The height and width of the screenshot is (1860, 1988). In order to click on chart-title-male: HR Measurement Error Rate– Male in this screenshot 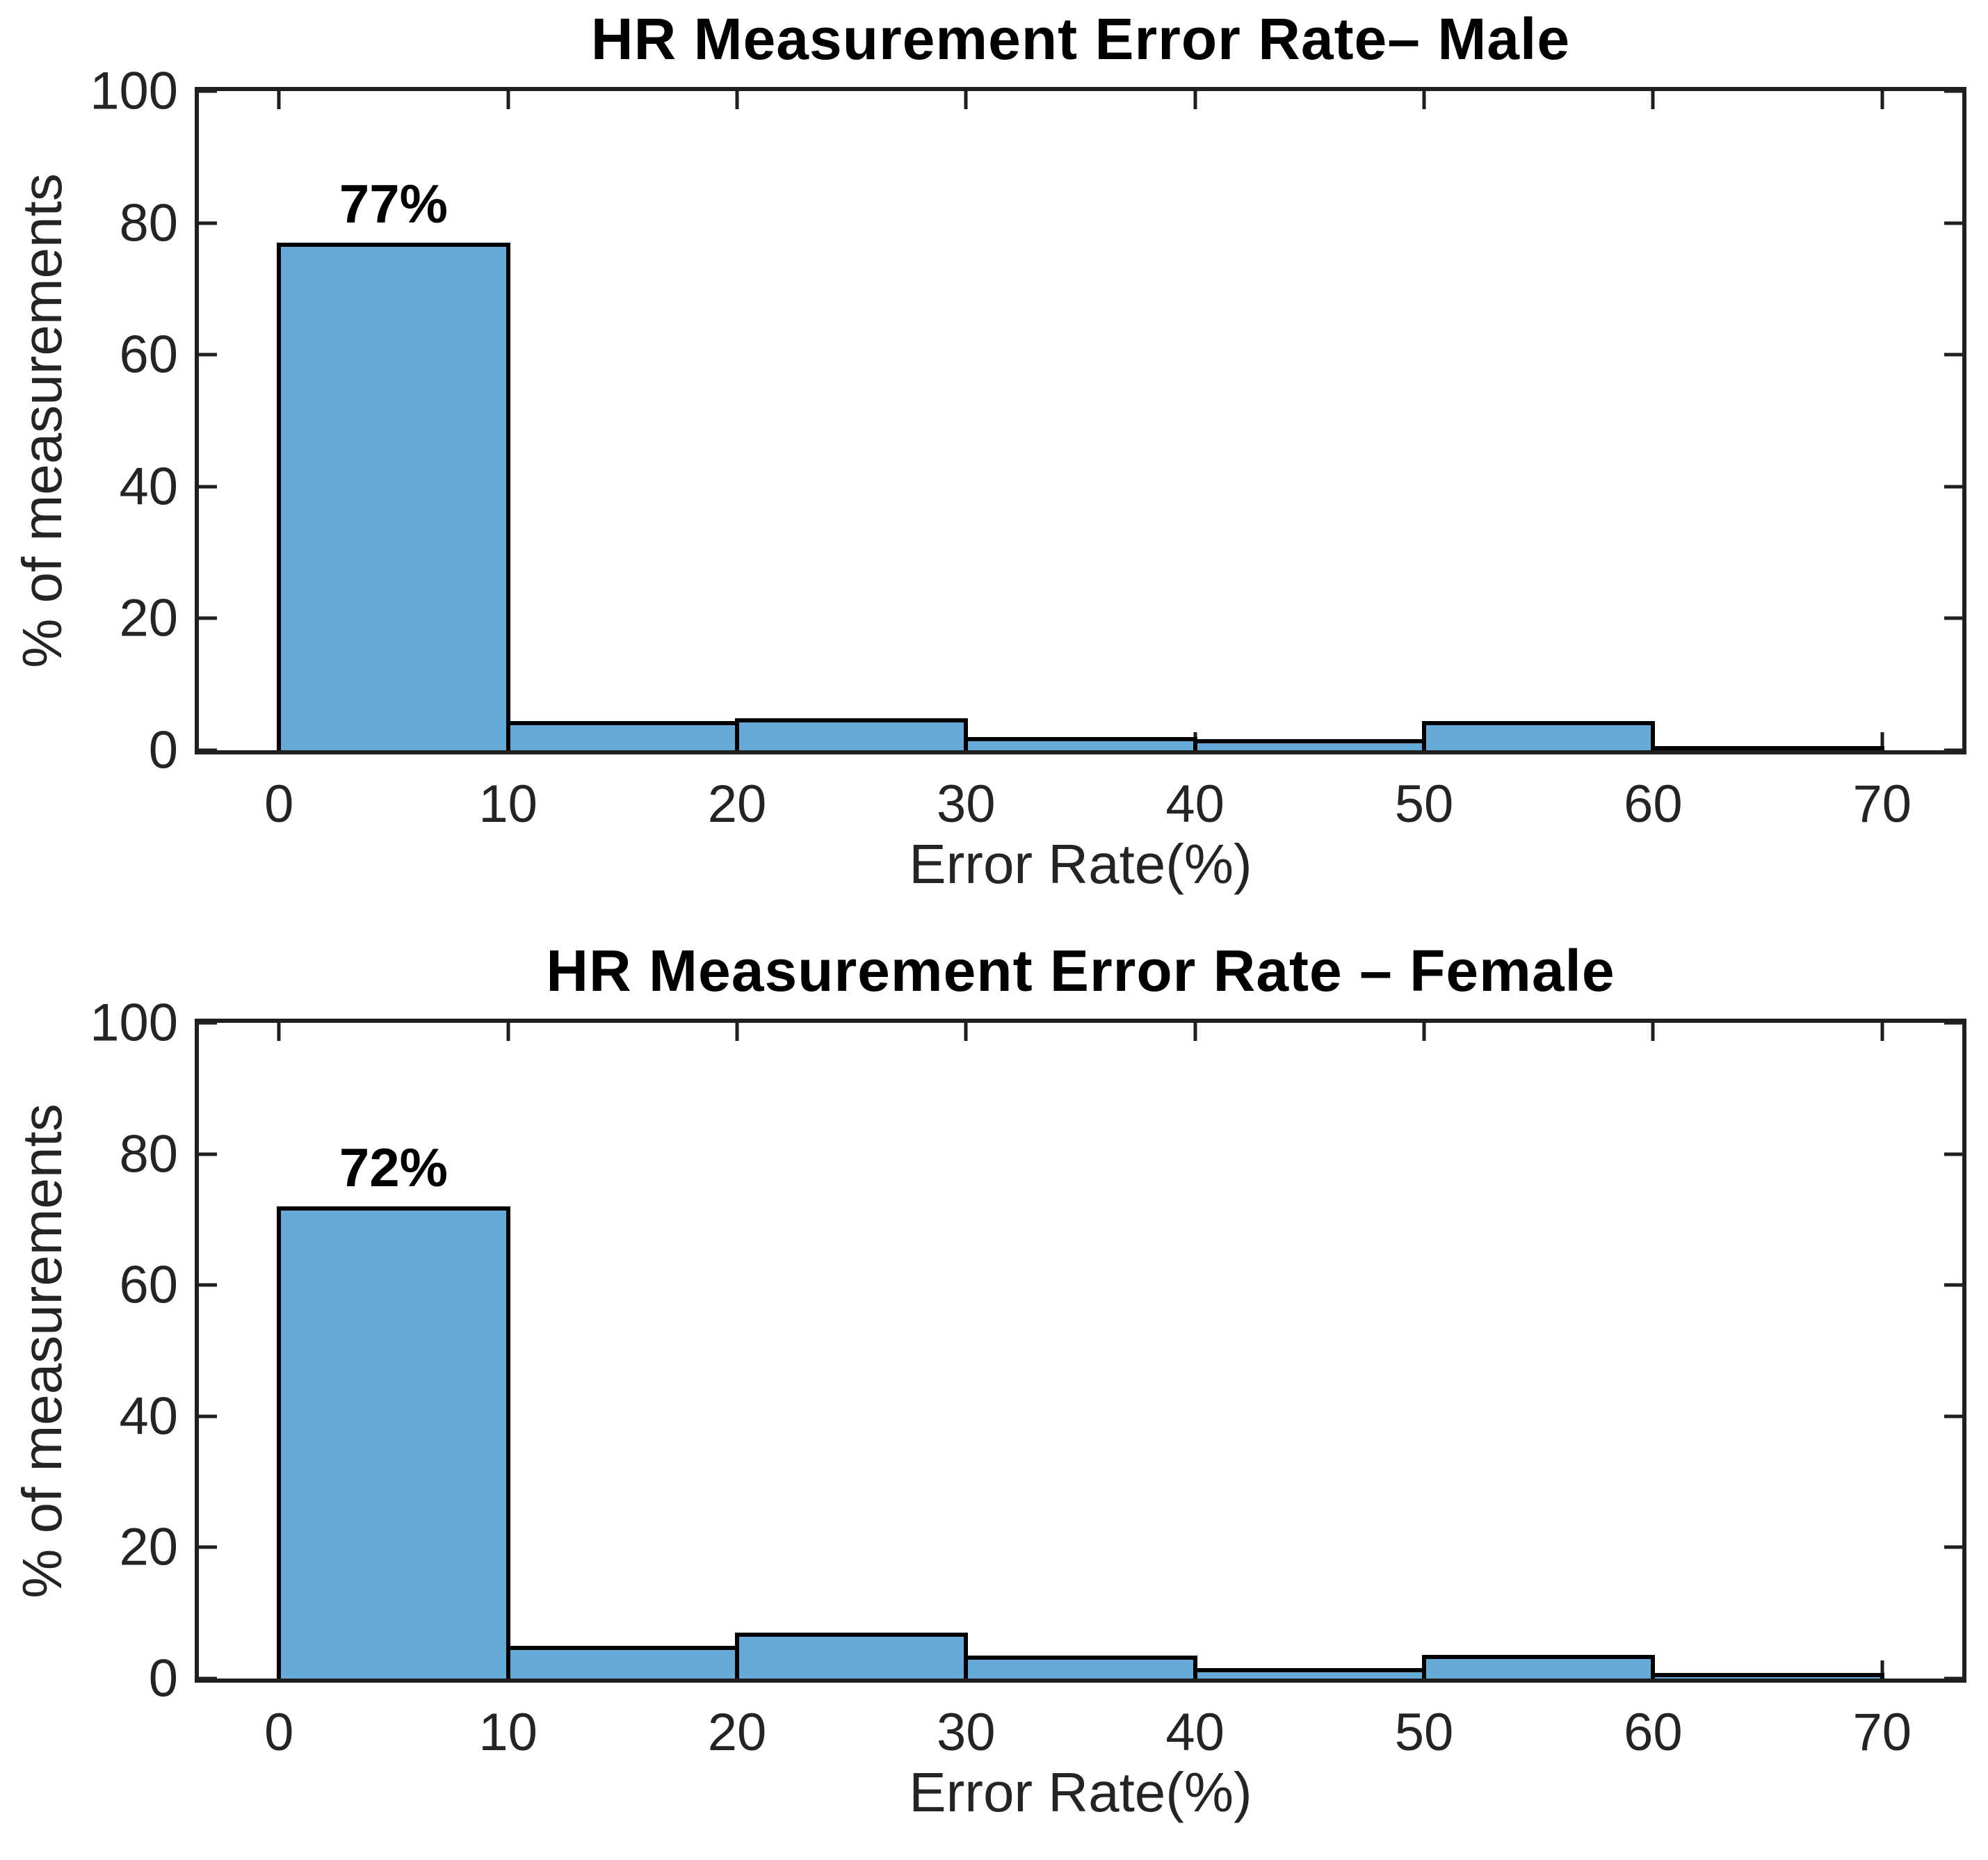, I will do `click(1080, 39)`.